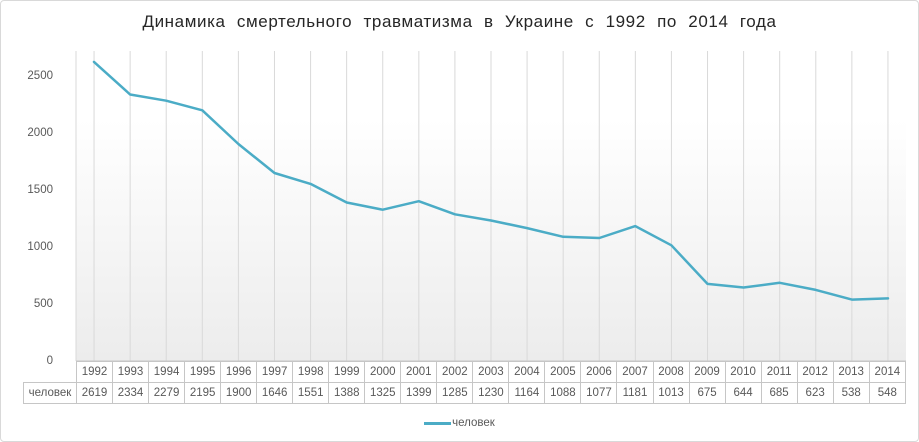 The image size is (919, 442). What do you see at coordinates (527, 372) in the screenshot?
I see `year-cell: 2004` at bounding box center [527, 372].